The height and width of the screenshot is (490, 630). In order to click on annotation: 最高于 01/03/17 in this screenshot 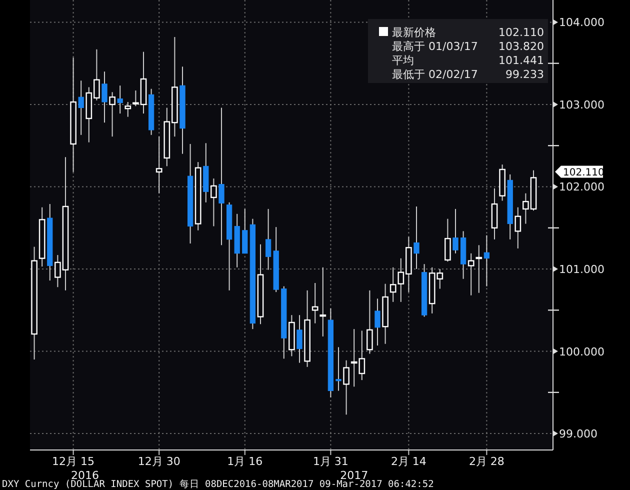, I will do `click(435, 46)`.